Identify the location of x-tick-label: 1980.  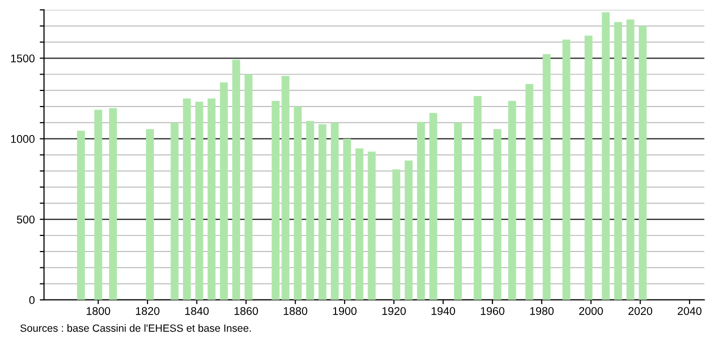
(542, 311).